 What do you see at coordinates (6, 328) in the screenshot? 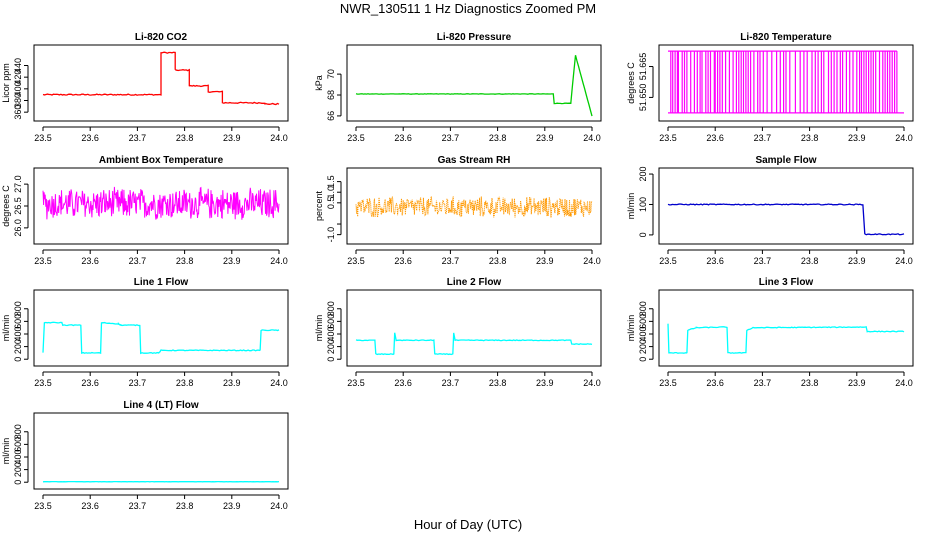
I see `y-axis-label: ml/min` at bounding box center [6, 328].